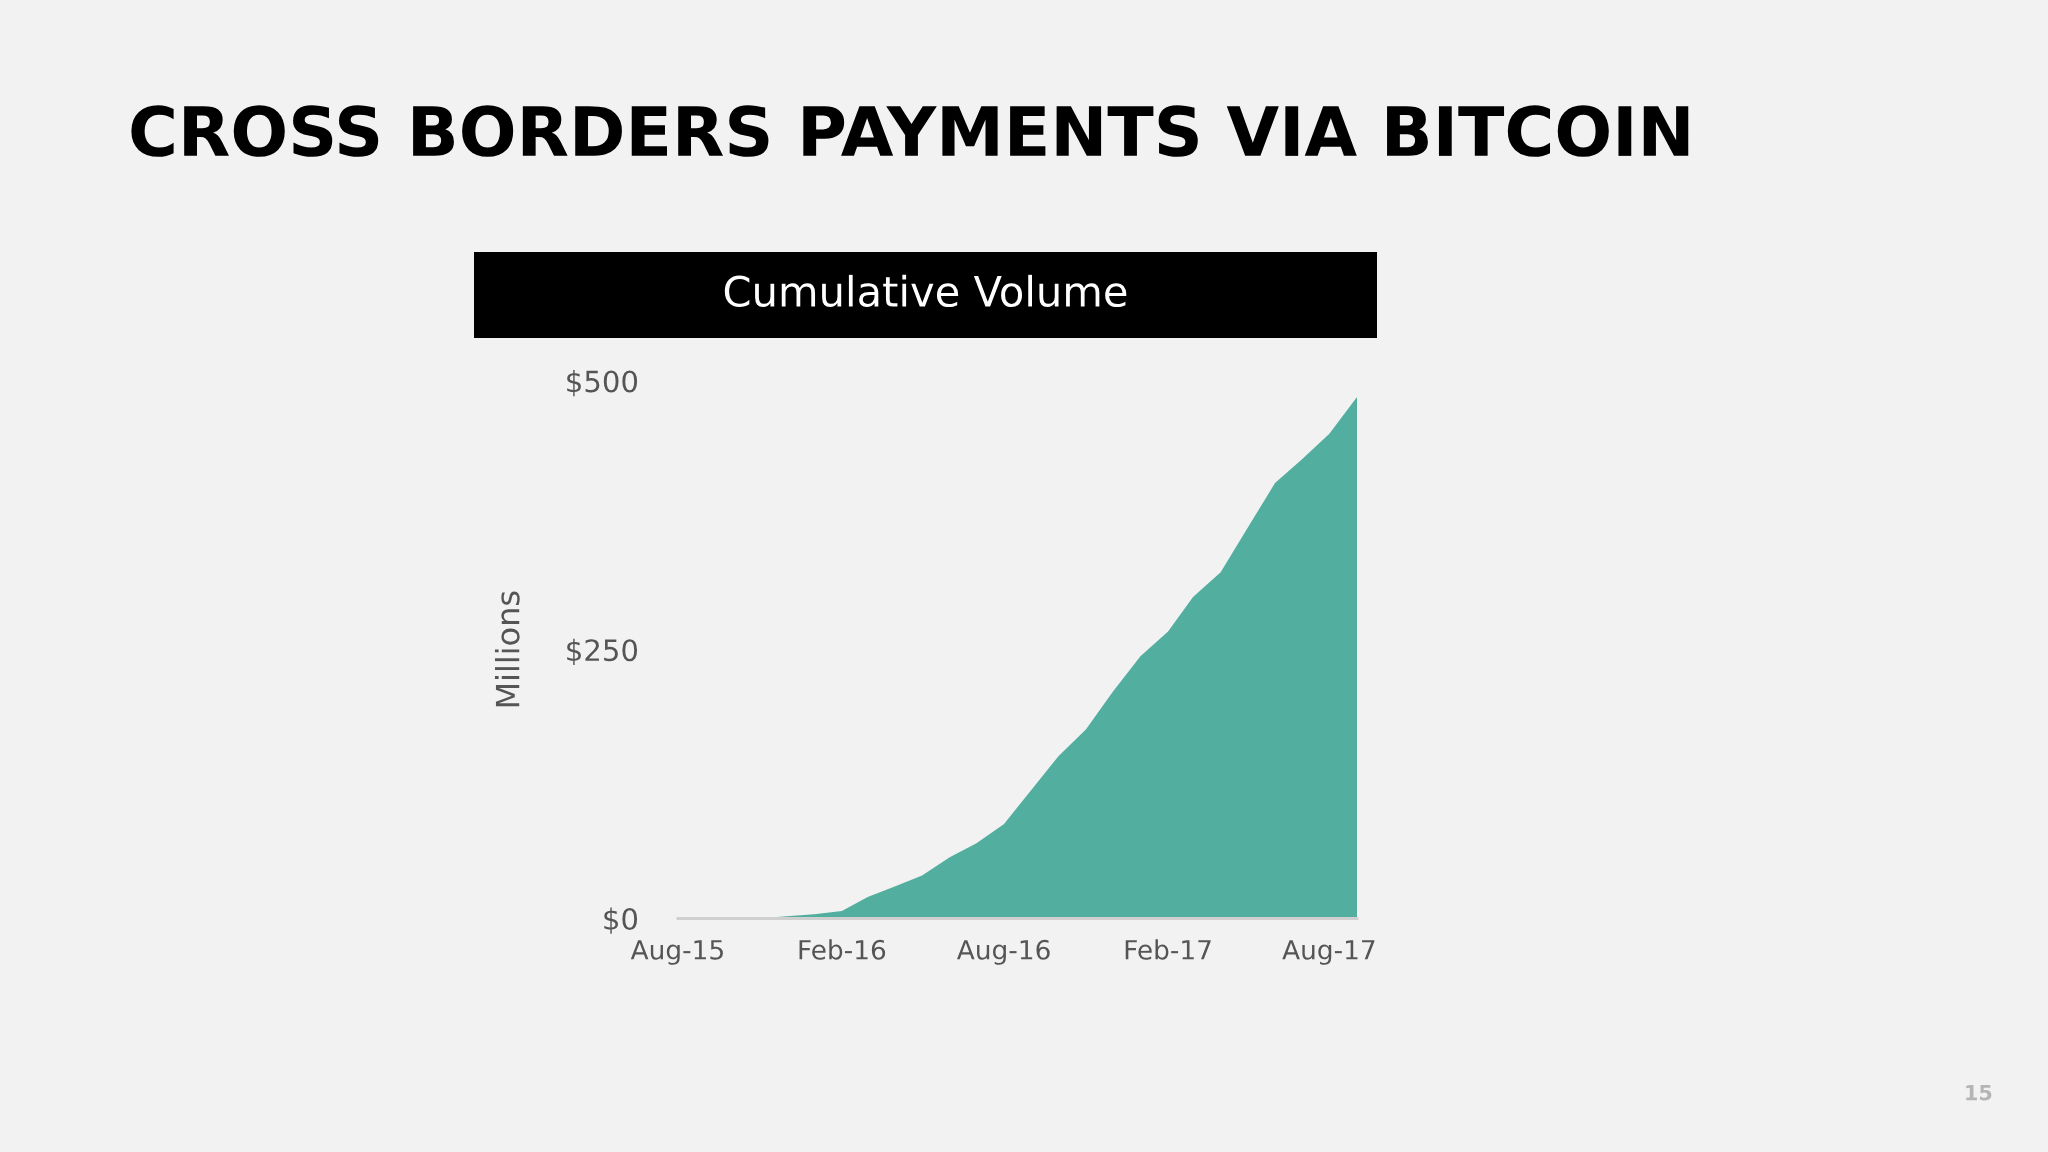  I want to click on x-tick-label: Feb-17, so click(1168, 949).